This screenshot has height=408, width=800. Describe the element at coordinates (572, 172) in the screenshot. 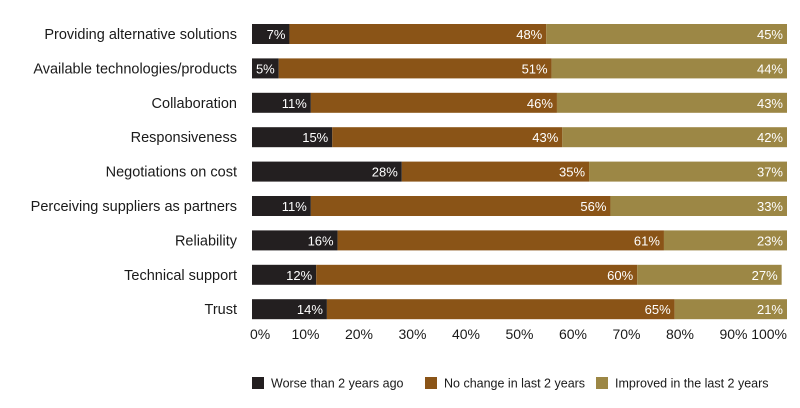

I see `segment-value-label: 35%` at that location.